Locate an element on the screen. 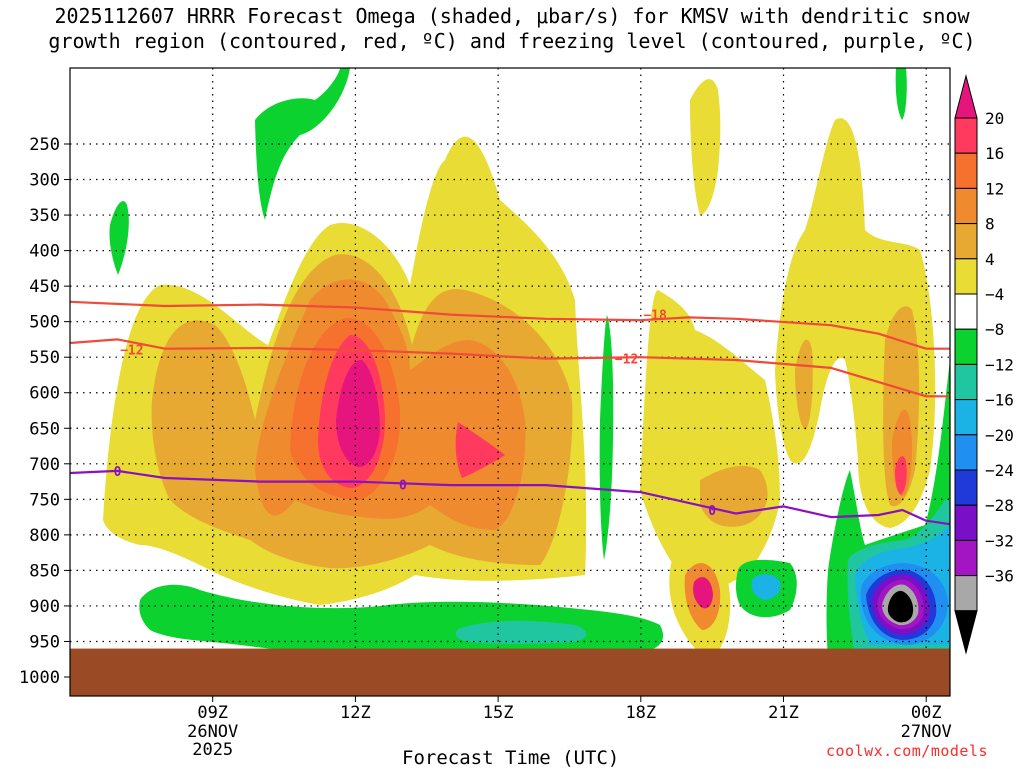 Image resolution: width=1024 pixels, height=769 pixels. y-tick-label-600: 600 is located at coordinates (44, 394).